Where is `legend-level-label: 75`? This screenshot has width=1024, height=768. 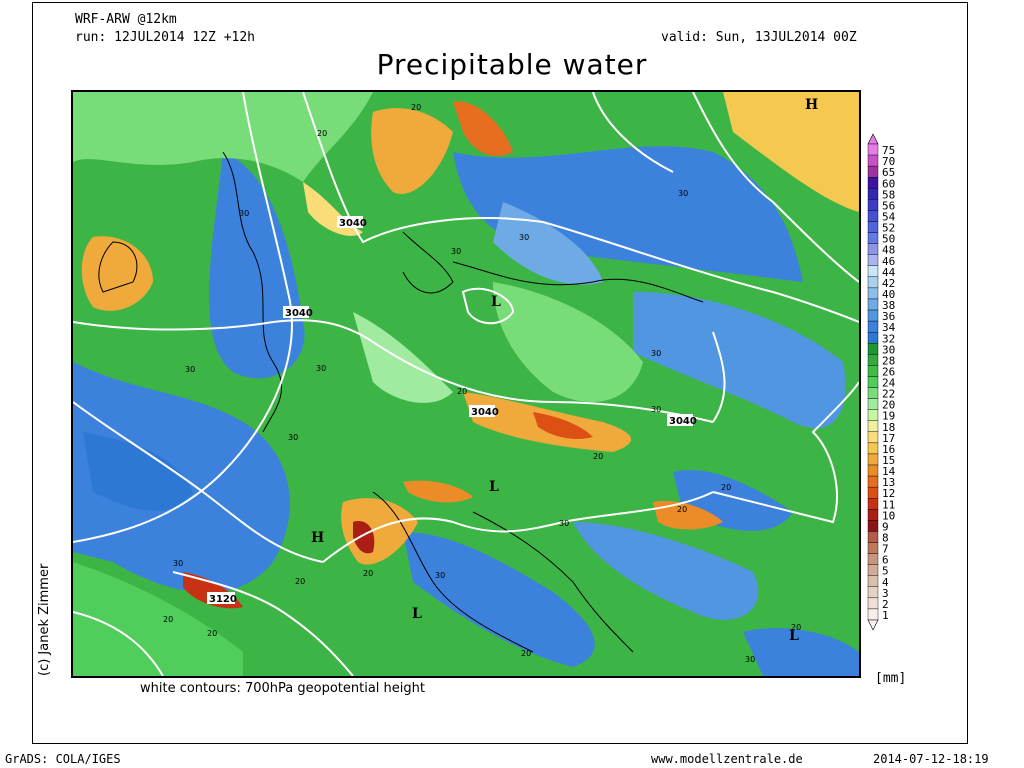
legend-level-label: 75 is located at coordinates (888, 150).